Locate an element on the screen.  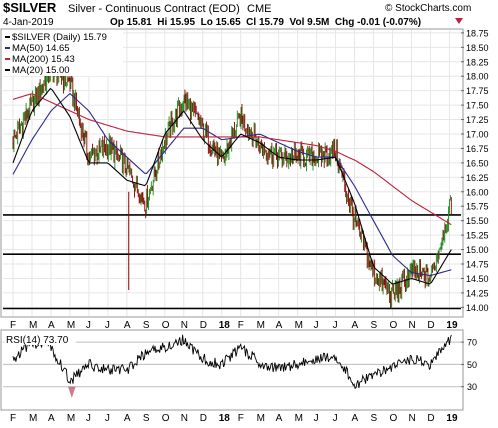
price-time-axis: F M A M J J A S O N D 18 F M A M J J A S O N D 19 is located at coordinates (234, 325).